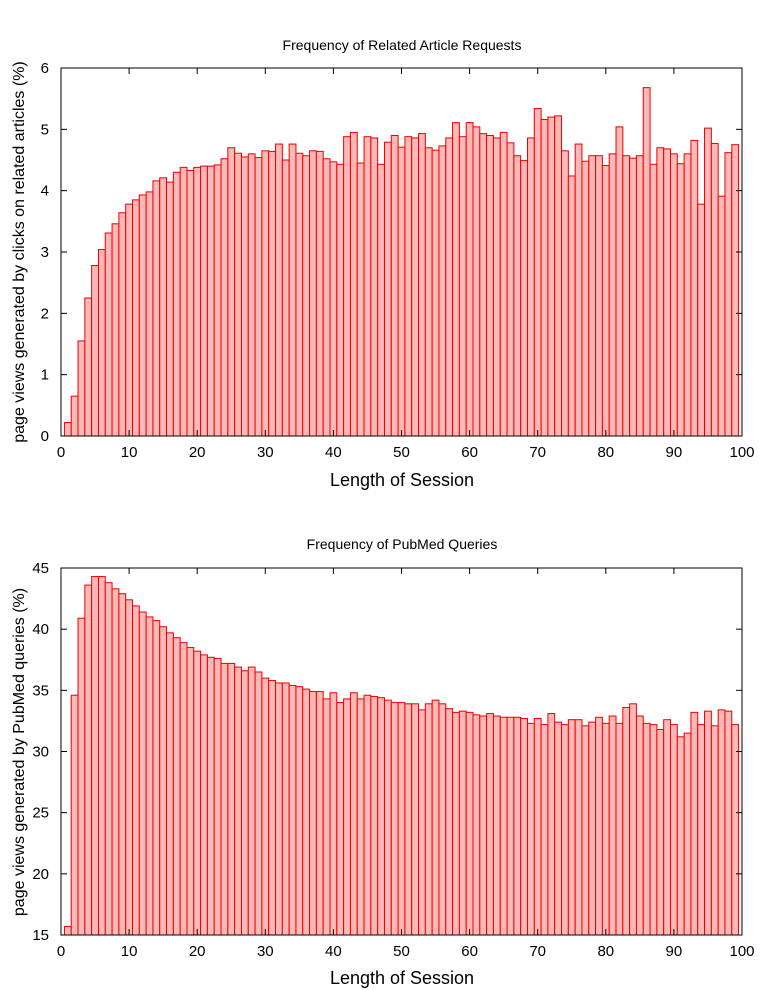 Image resolution: width=768 pixels, height=990 pixels. Describe the element at coordinates (61, 951) in the screenshot. I see `x-tick-label: 0` at that location.